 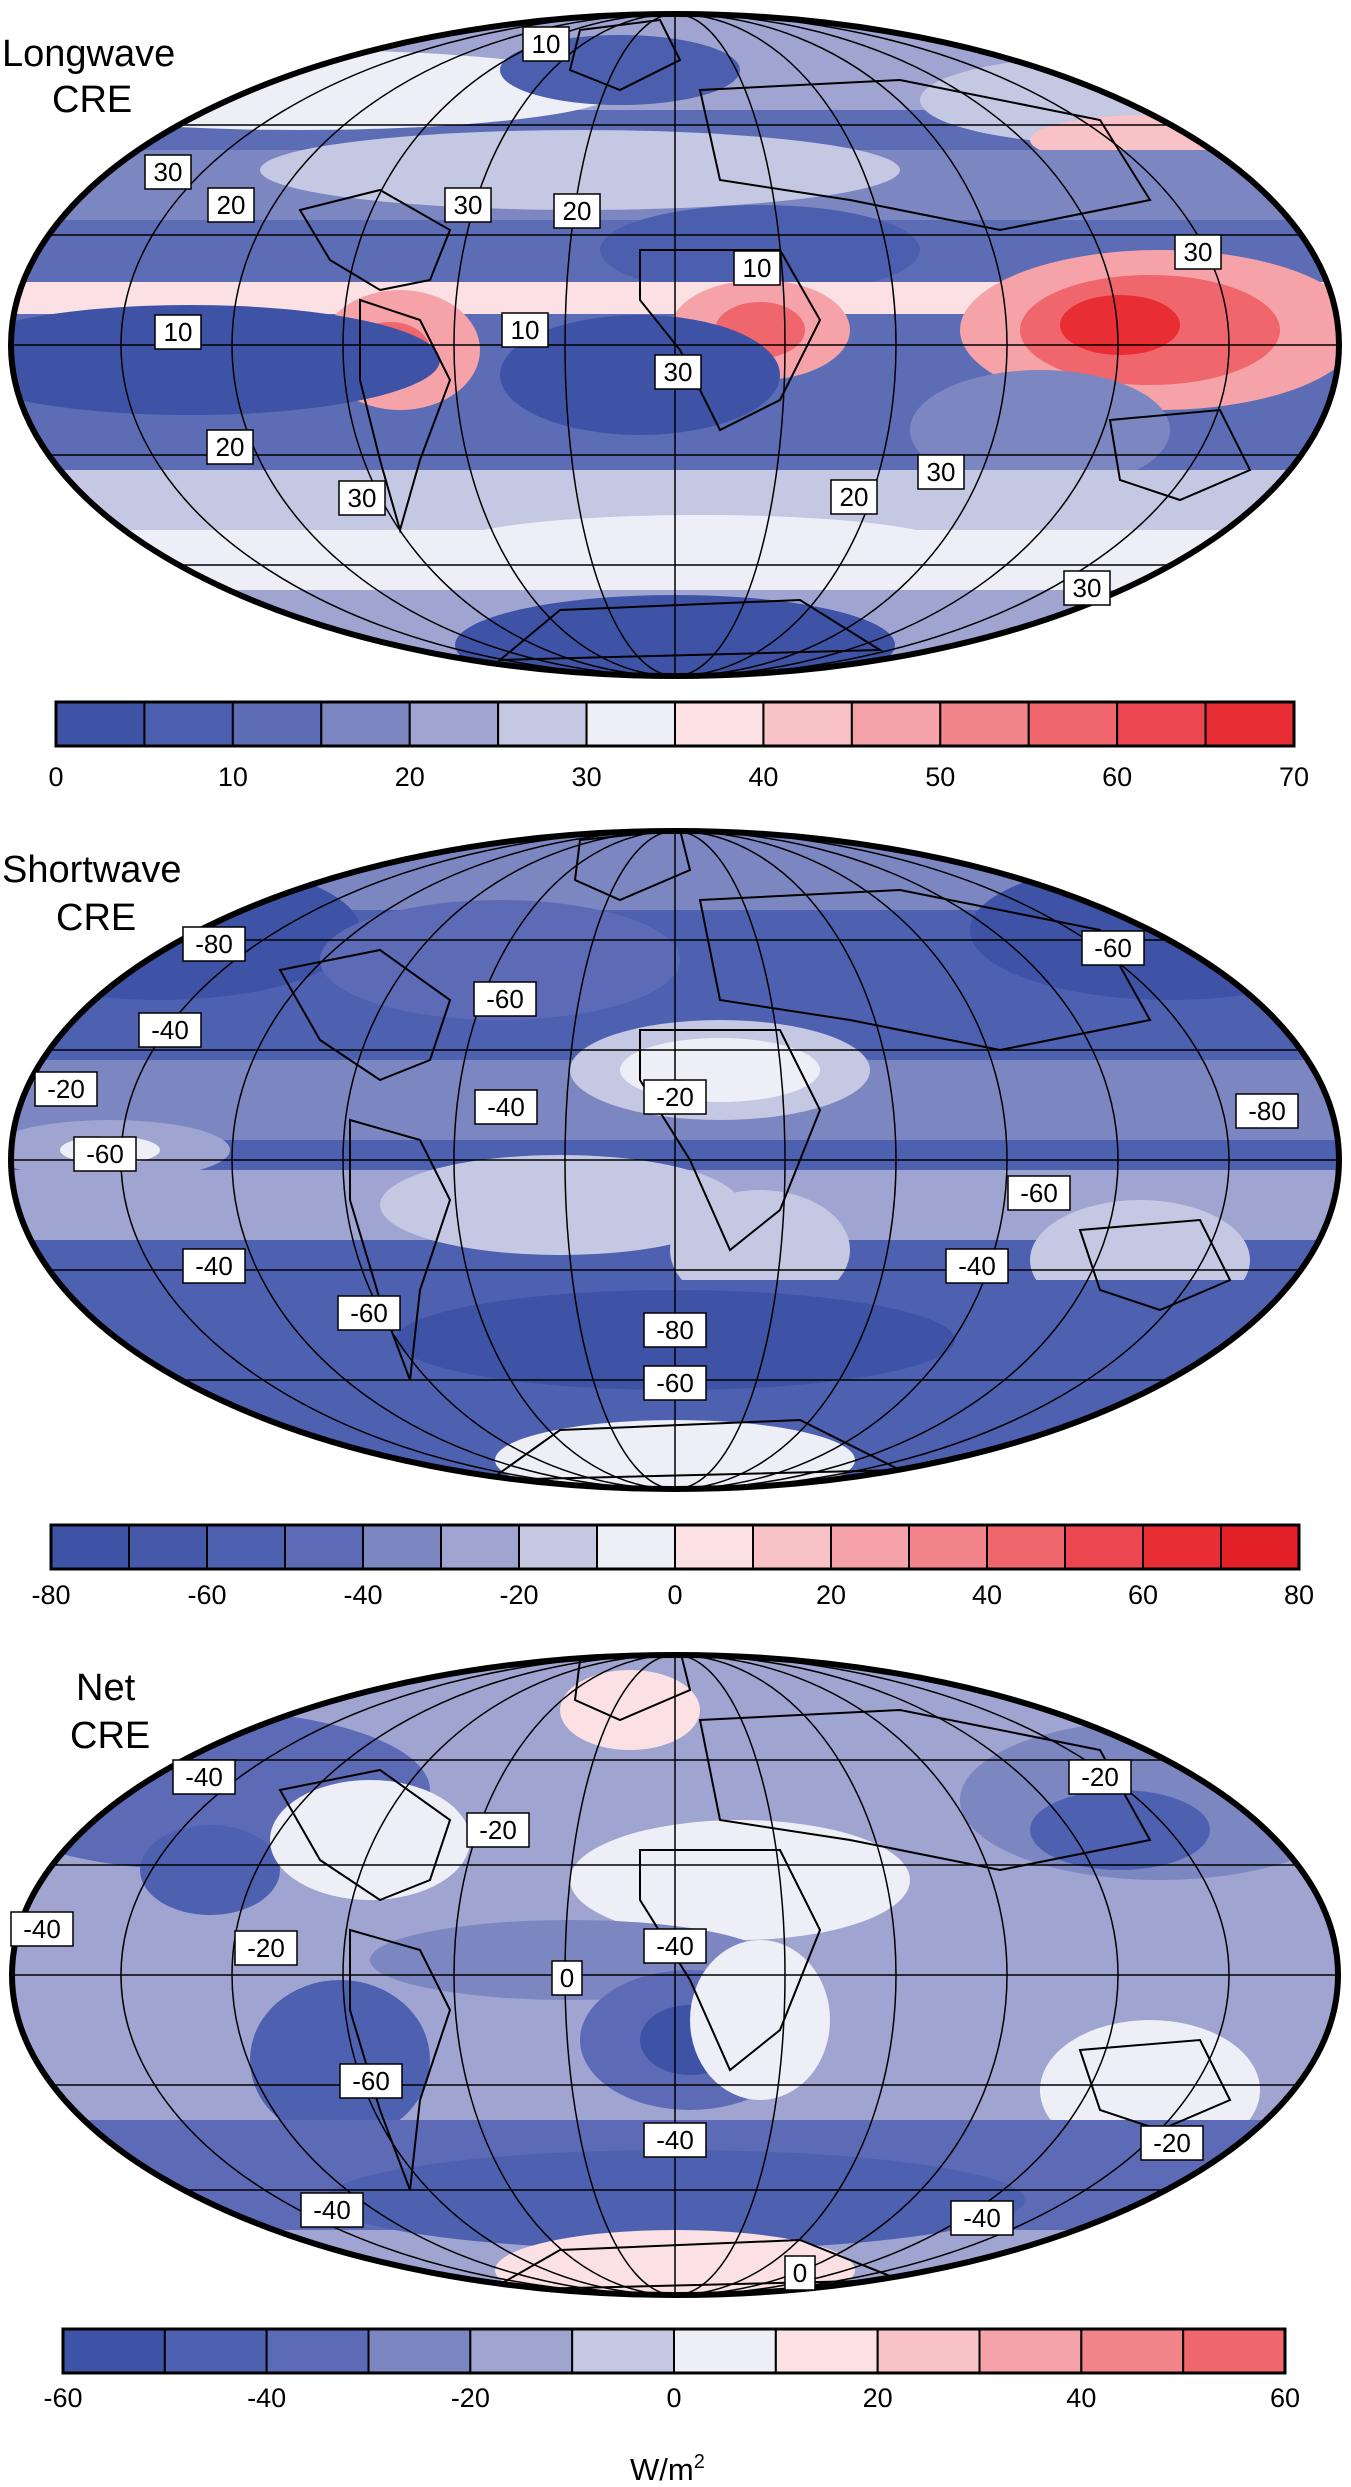 I want to click on contour-label-text: -20, so click(x=1172, y=2143).